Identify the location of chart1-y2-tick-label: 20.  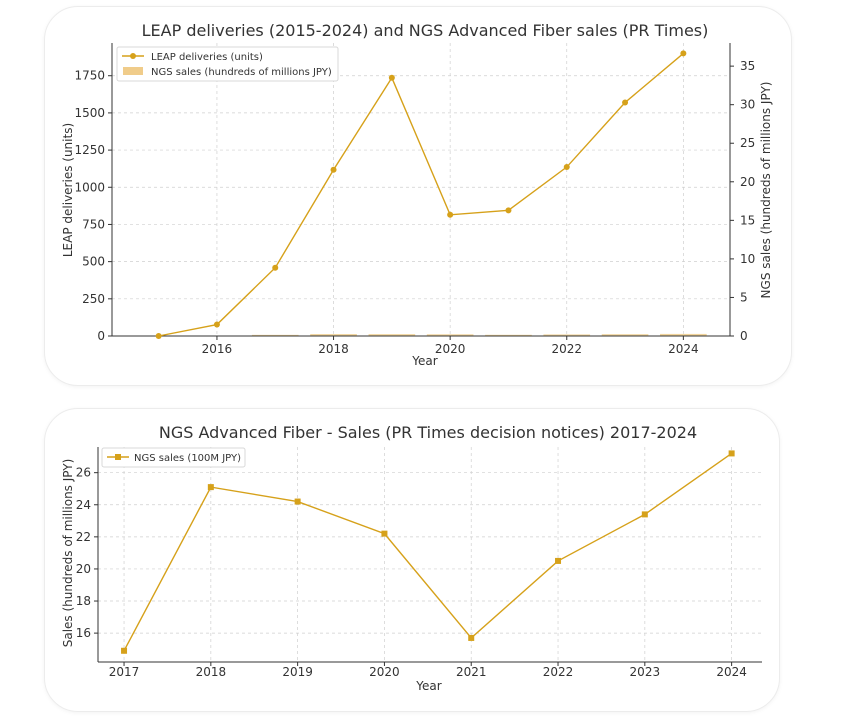
(747, 182).